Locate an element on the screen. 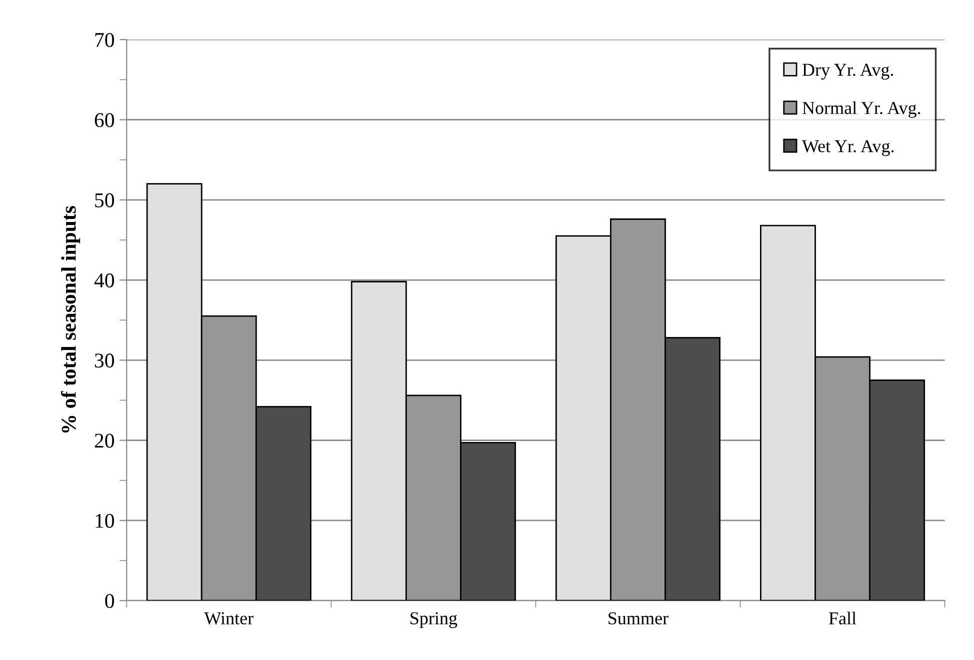 This screenshot has width=974, height=660. y-tick-label: 0 is located at coordinates (109, 601).